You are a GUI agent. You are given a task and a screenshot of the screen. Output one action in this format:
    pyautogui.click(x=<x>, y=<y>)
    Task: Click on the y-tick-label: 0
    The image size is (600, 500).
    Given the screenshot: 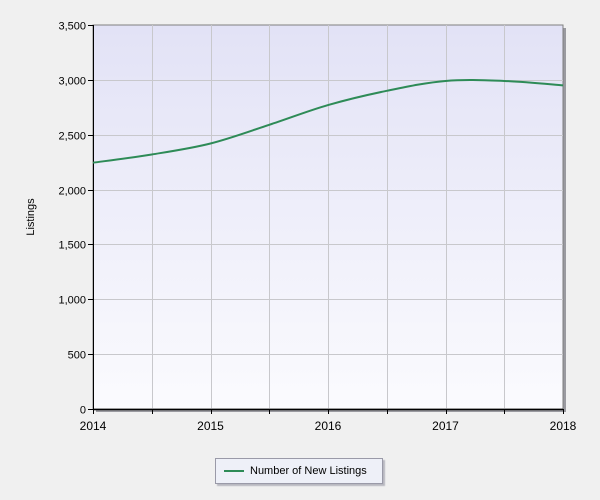 What is the action you would take?
    pyautogui.click(x=83, y=411)
    